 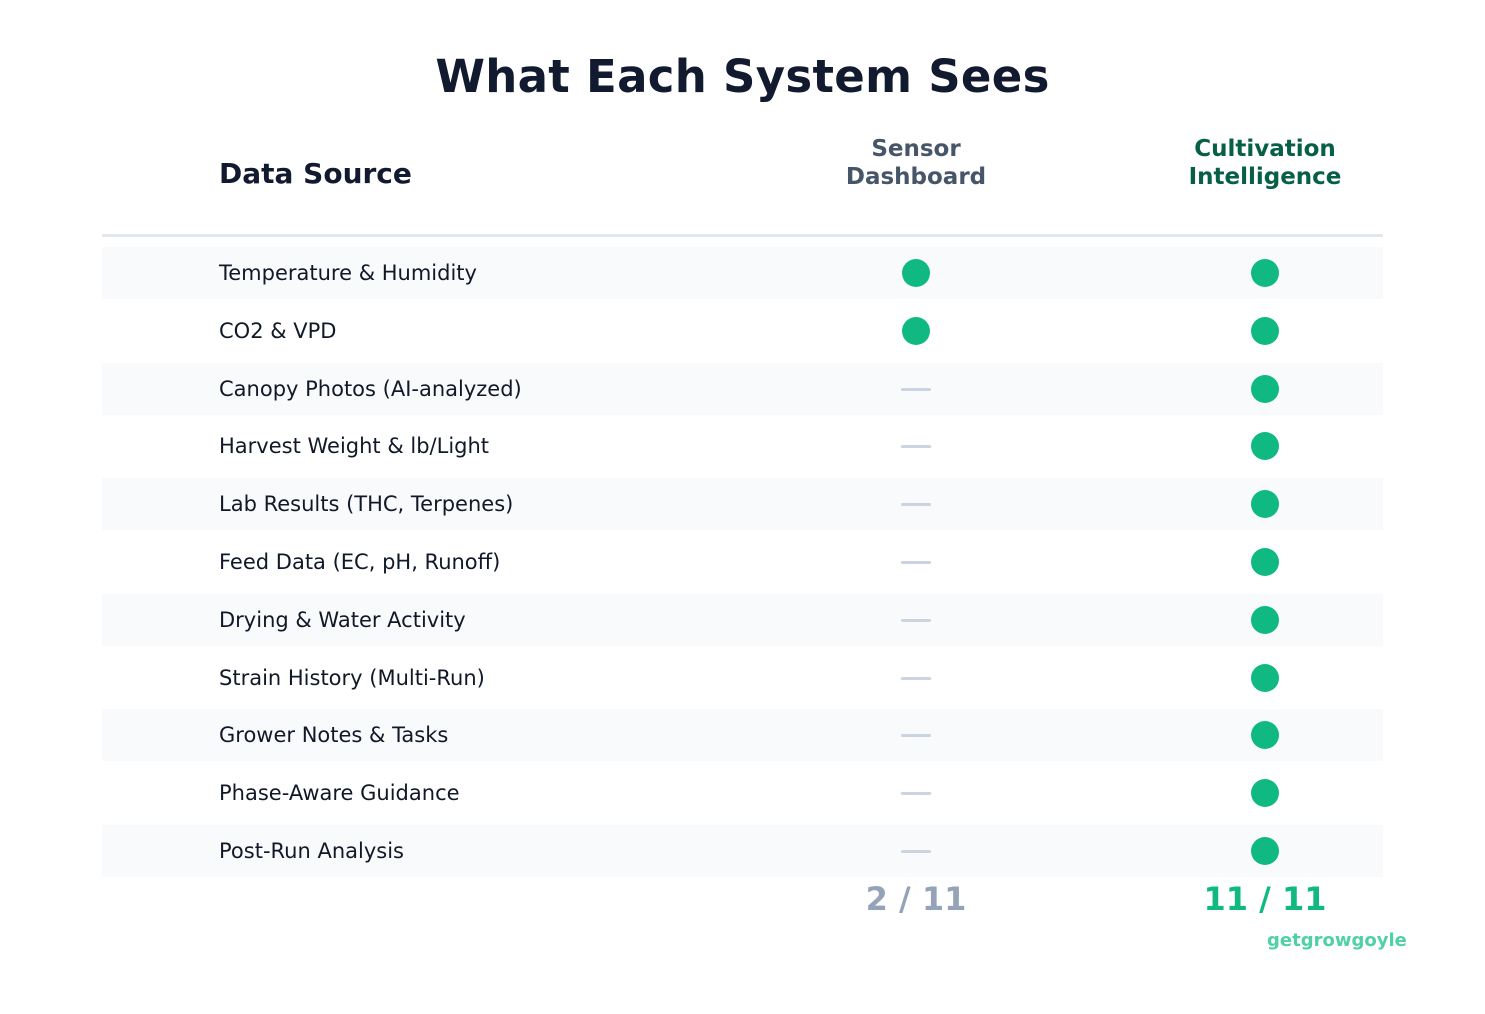 What do you see at coordinates (916, 899) in the screenshot?
I see `sensor-dashboard-total: 2 / 11` at bounding box center [916, 899].